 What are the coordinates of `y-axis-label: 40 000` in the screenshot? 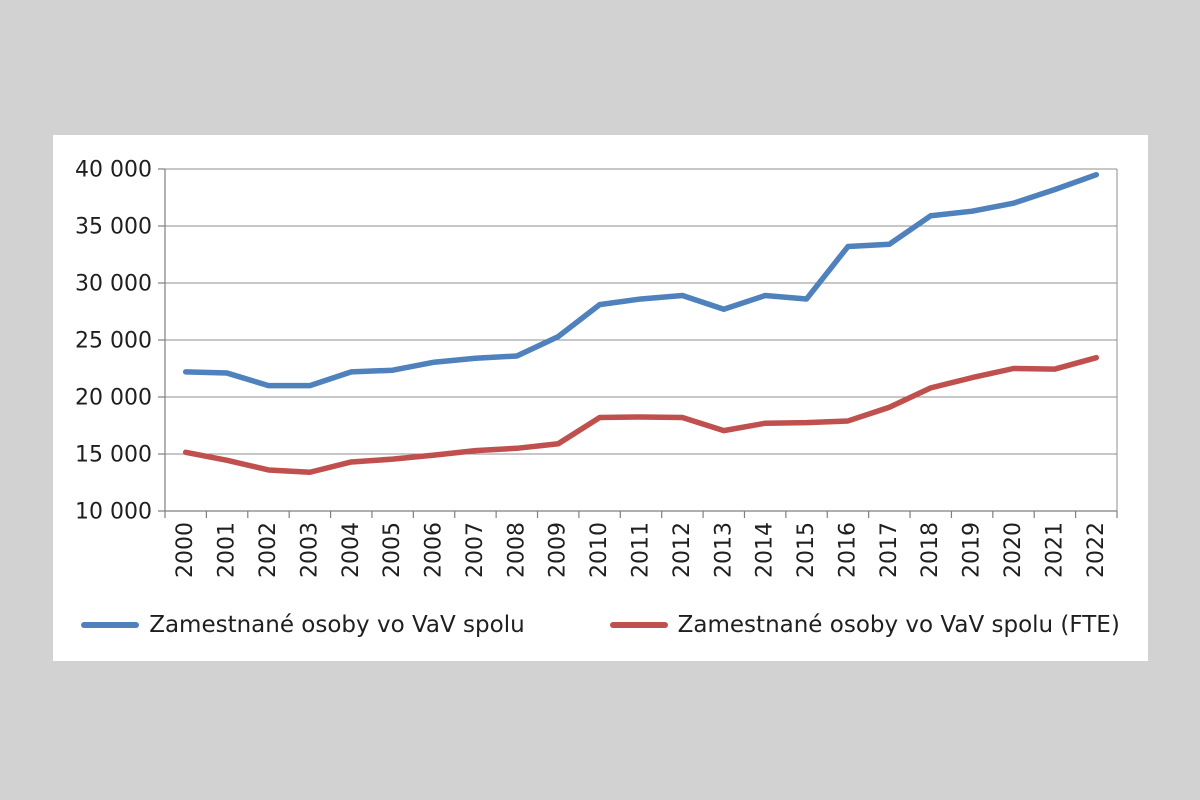 It's located at (113, 170).